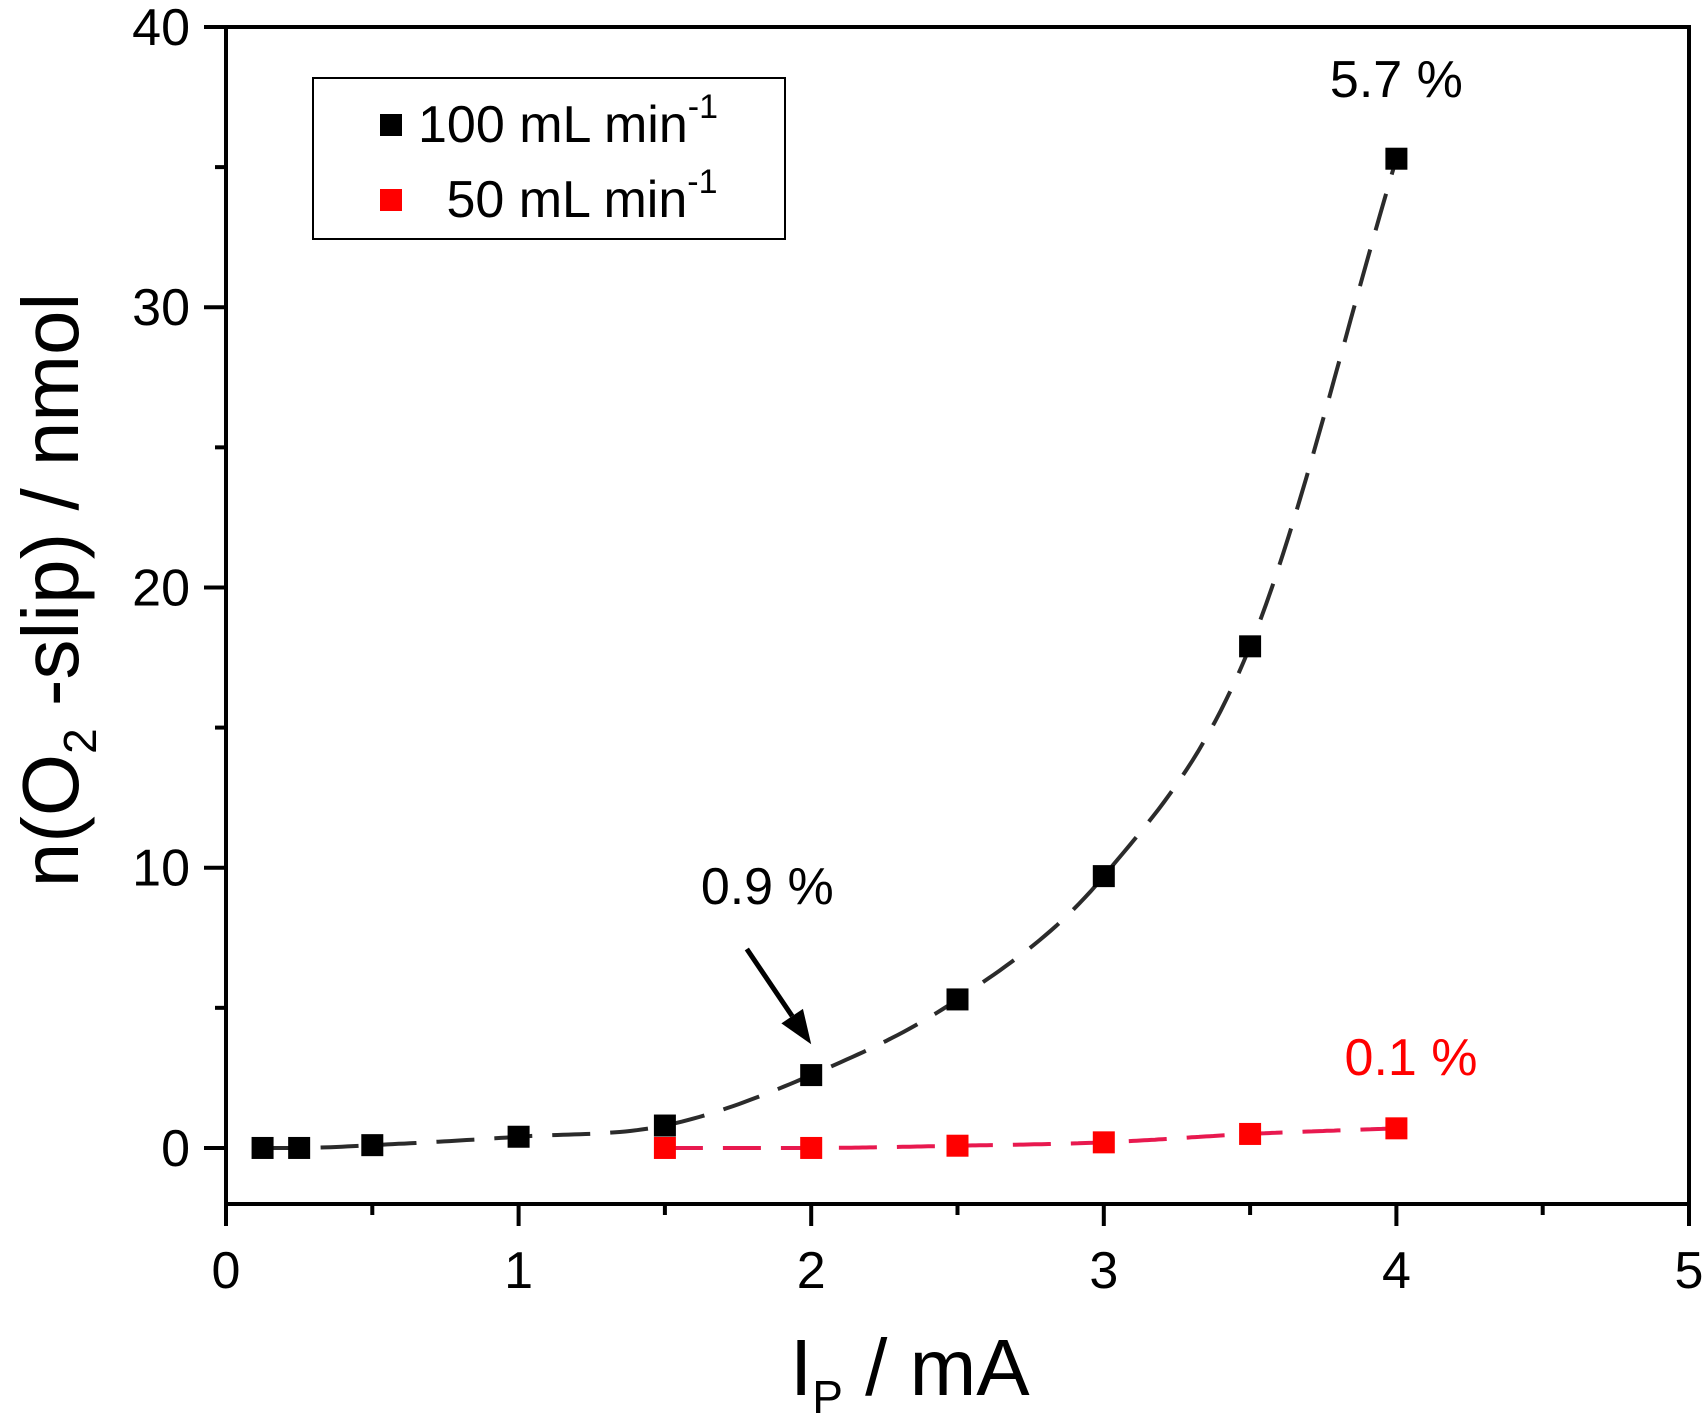 This screenshot has width=1704, height=1413. What do you see at coordinates (518, 1271) in the screenshot?
I see `x-tick-label: 1` at bounding box center [518, 1271].